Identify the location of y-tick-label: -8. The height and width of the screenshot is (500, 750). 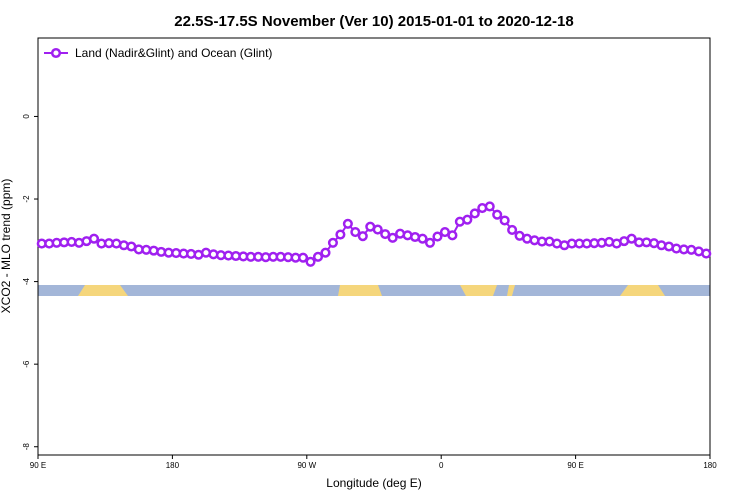
(26, 447).